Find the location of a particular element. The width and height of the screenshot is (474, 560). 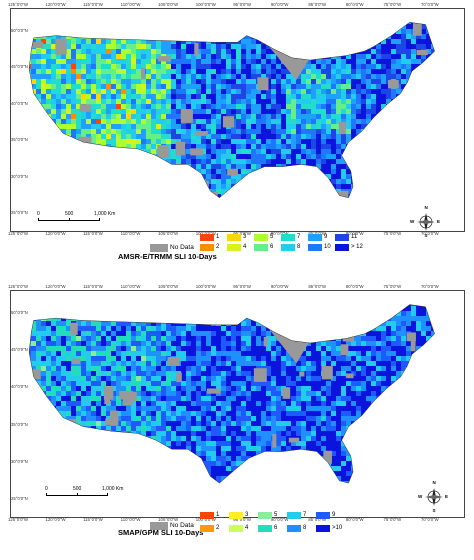

legend-title-smap: SMAP/GPM SLI 10-Days is located at coordinates (161, 532).